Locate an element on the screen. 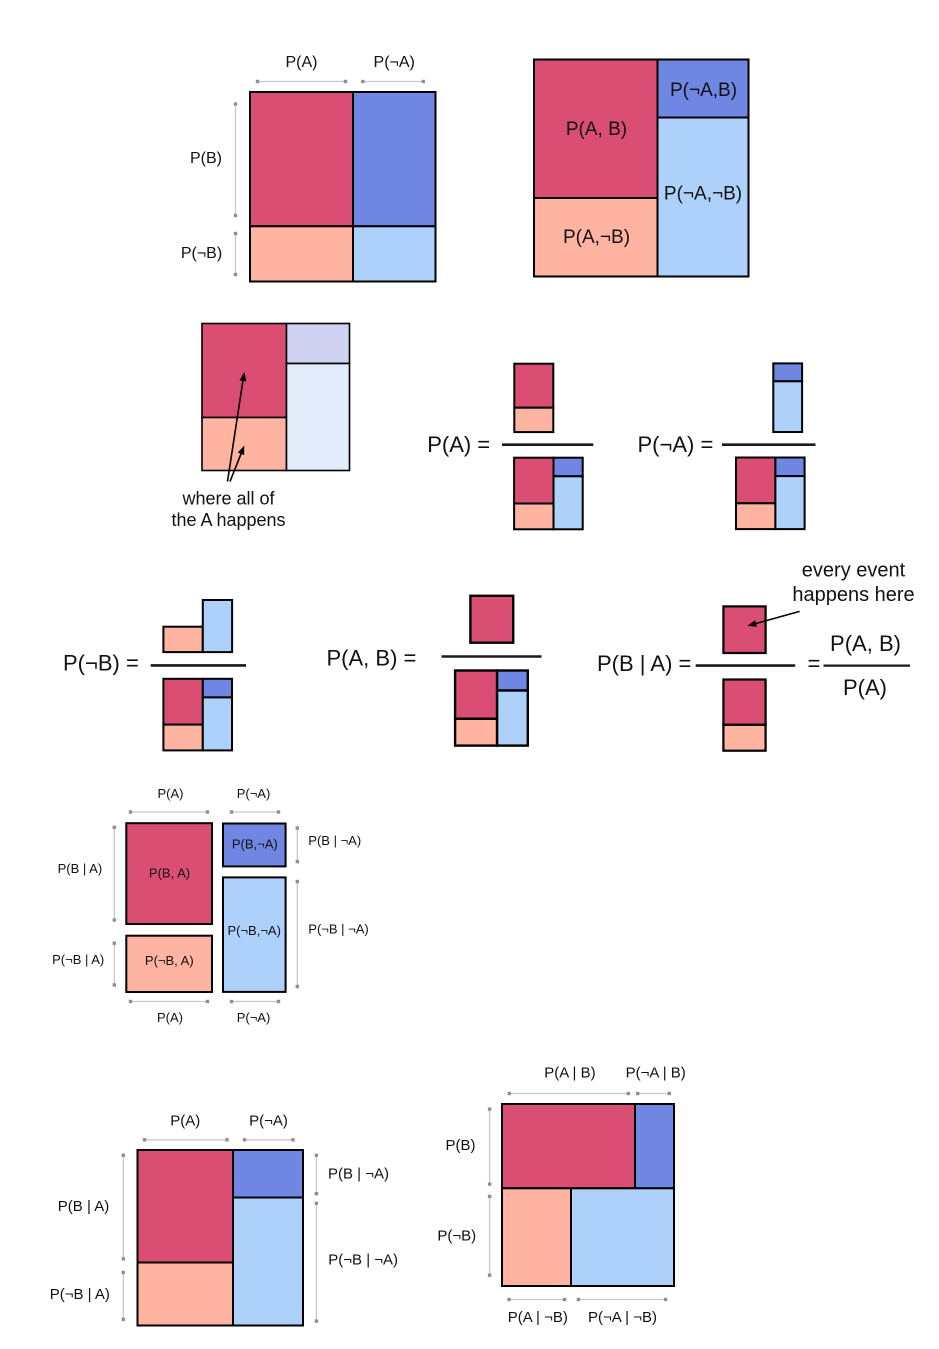 The width and height of the screenshot is (939, 1349). svg-text: P(A, B) = is located at coordinates (372, 657).